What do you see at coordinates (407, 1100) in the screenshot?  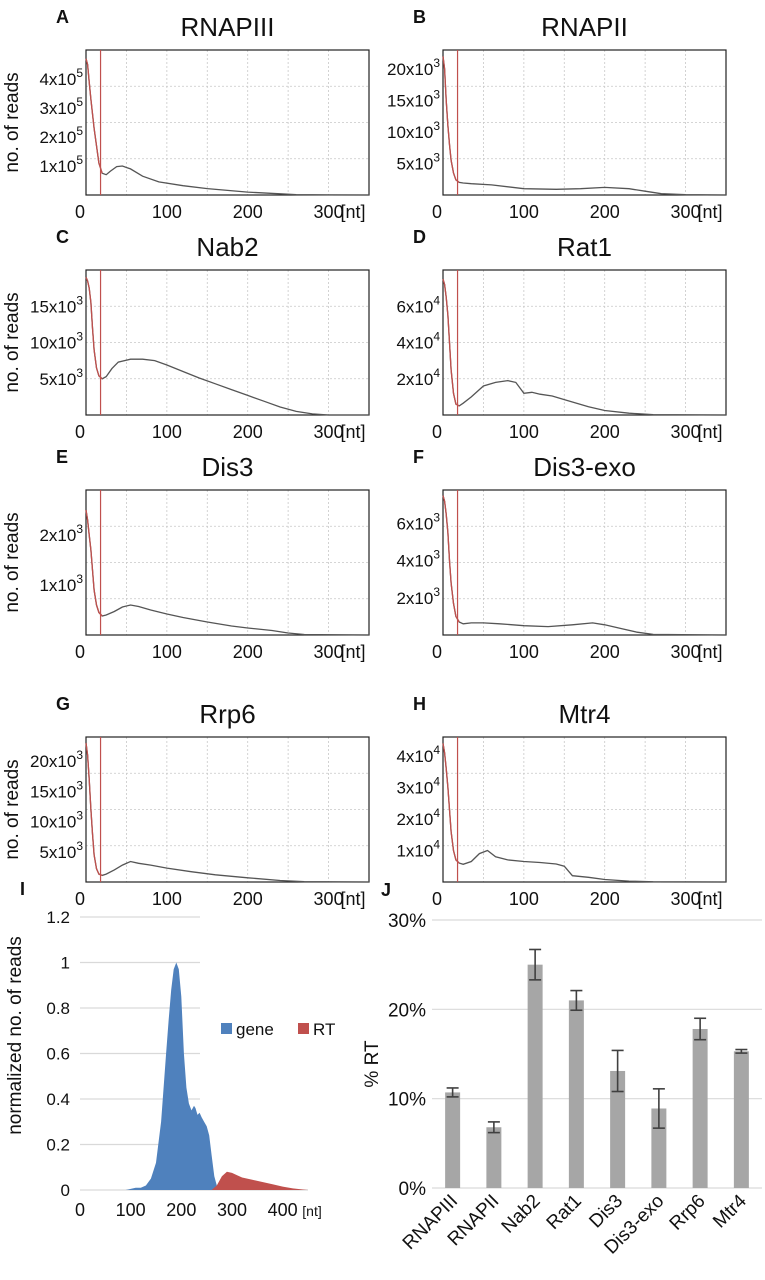 I see `y-tick-label: 10%` at bounding box center [407, 1100].